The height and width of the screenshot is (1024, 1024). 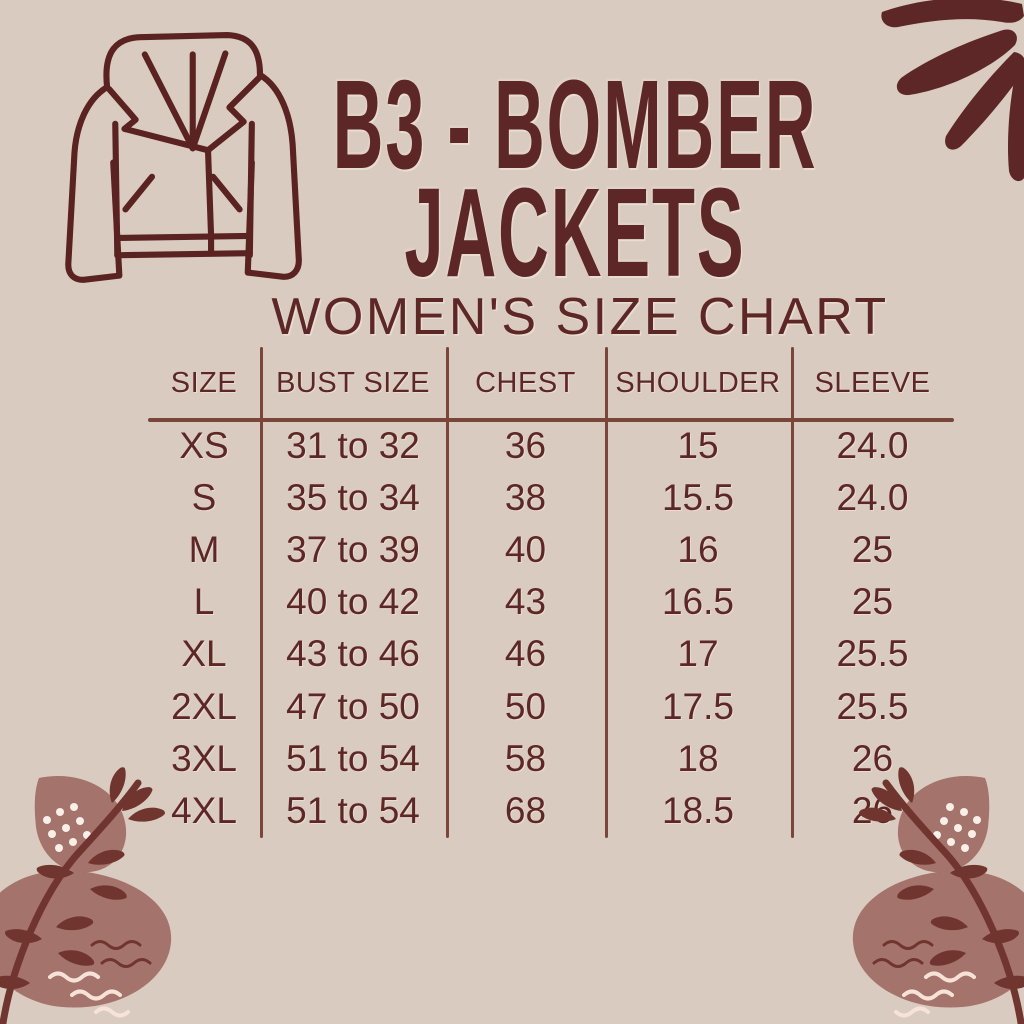 I want to click on column-header: SLEEVE, so click(x=872, y=383).